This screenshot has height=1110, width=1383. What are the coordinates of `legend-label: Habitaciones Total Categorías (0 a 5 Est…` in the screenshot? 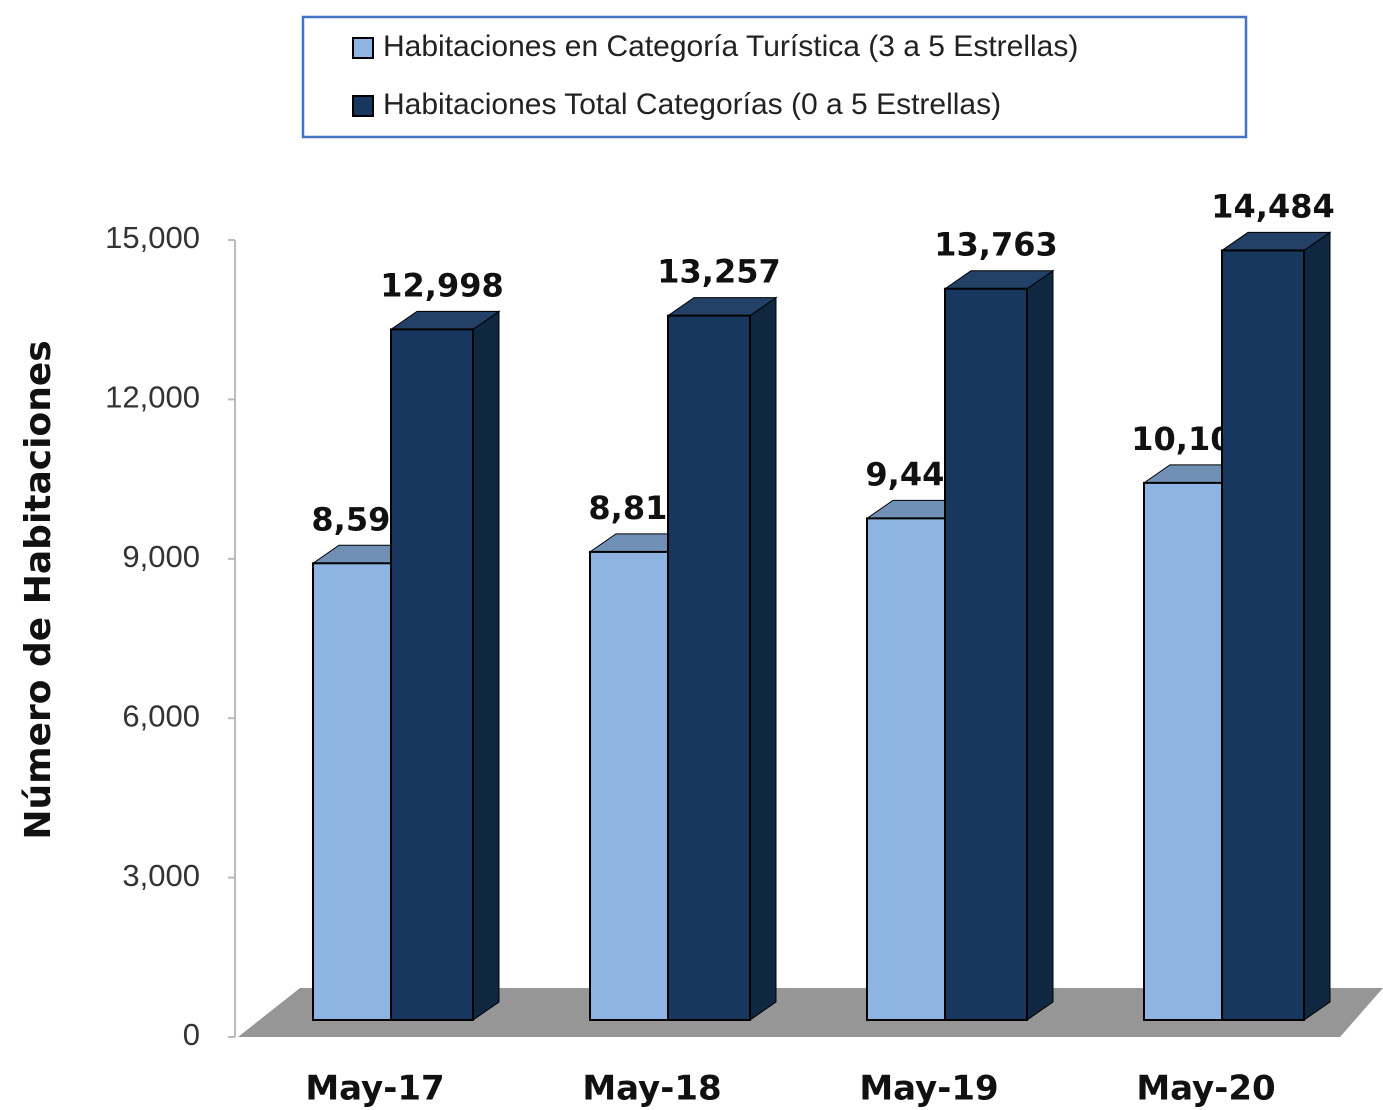 It's located at (692, 104).